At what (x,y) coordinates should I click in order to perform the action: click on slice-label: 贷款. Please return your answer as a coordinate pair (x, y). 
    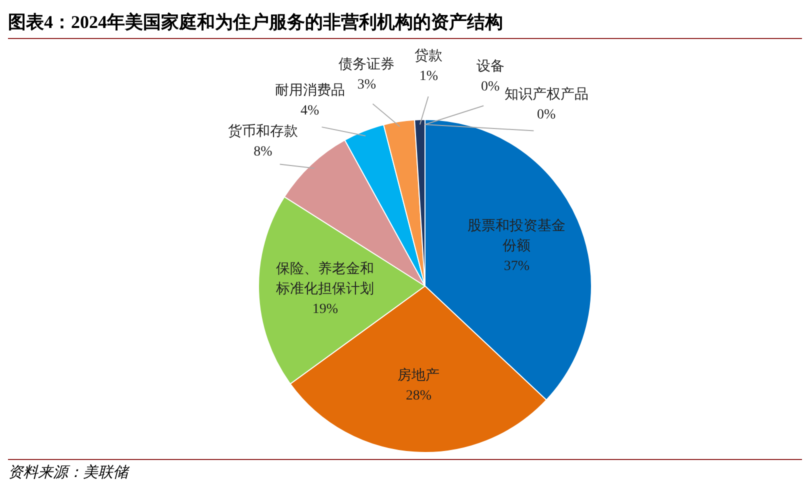
    Looking at the image, I should click on (428, 56).